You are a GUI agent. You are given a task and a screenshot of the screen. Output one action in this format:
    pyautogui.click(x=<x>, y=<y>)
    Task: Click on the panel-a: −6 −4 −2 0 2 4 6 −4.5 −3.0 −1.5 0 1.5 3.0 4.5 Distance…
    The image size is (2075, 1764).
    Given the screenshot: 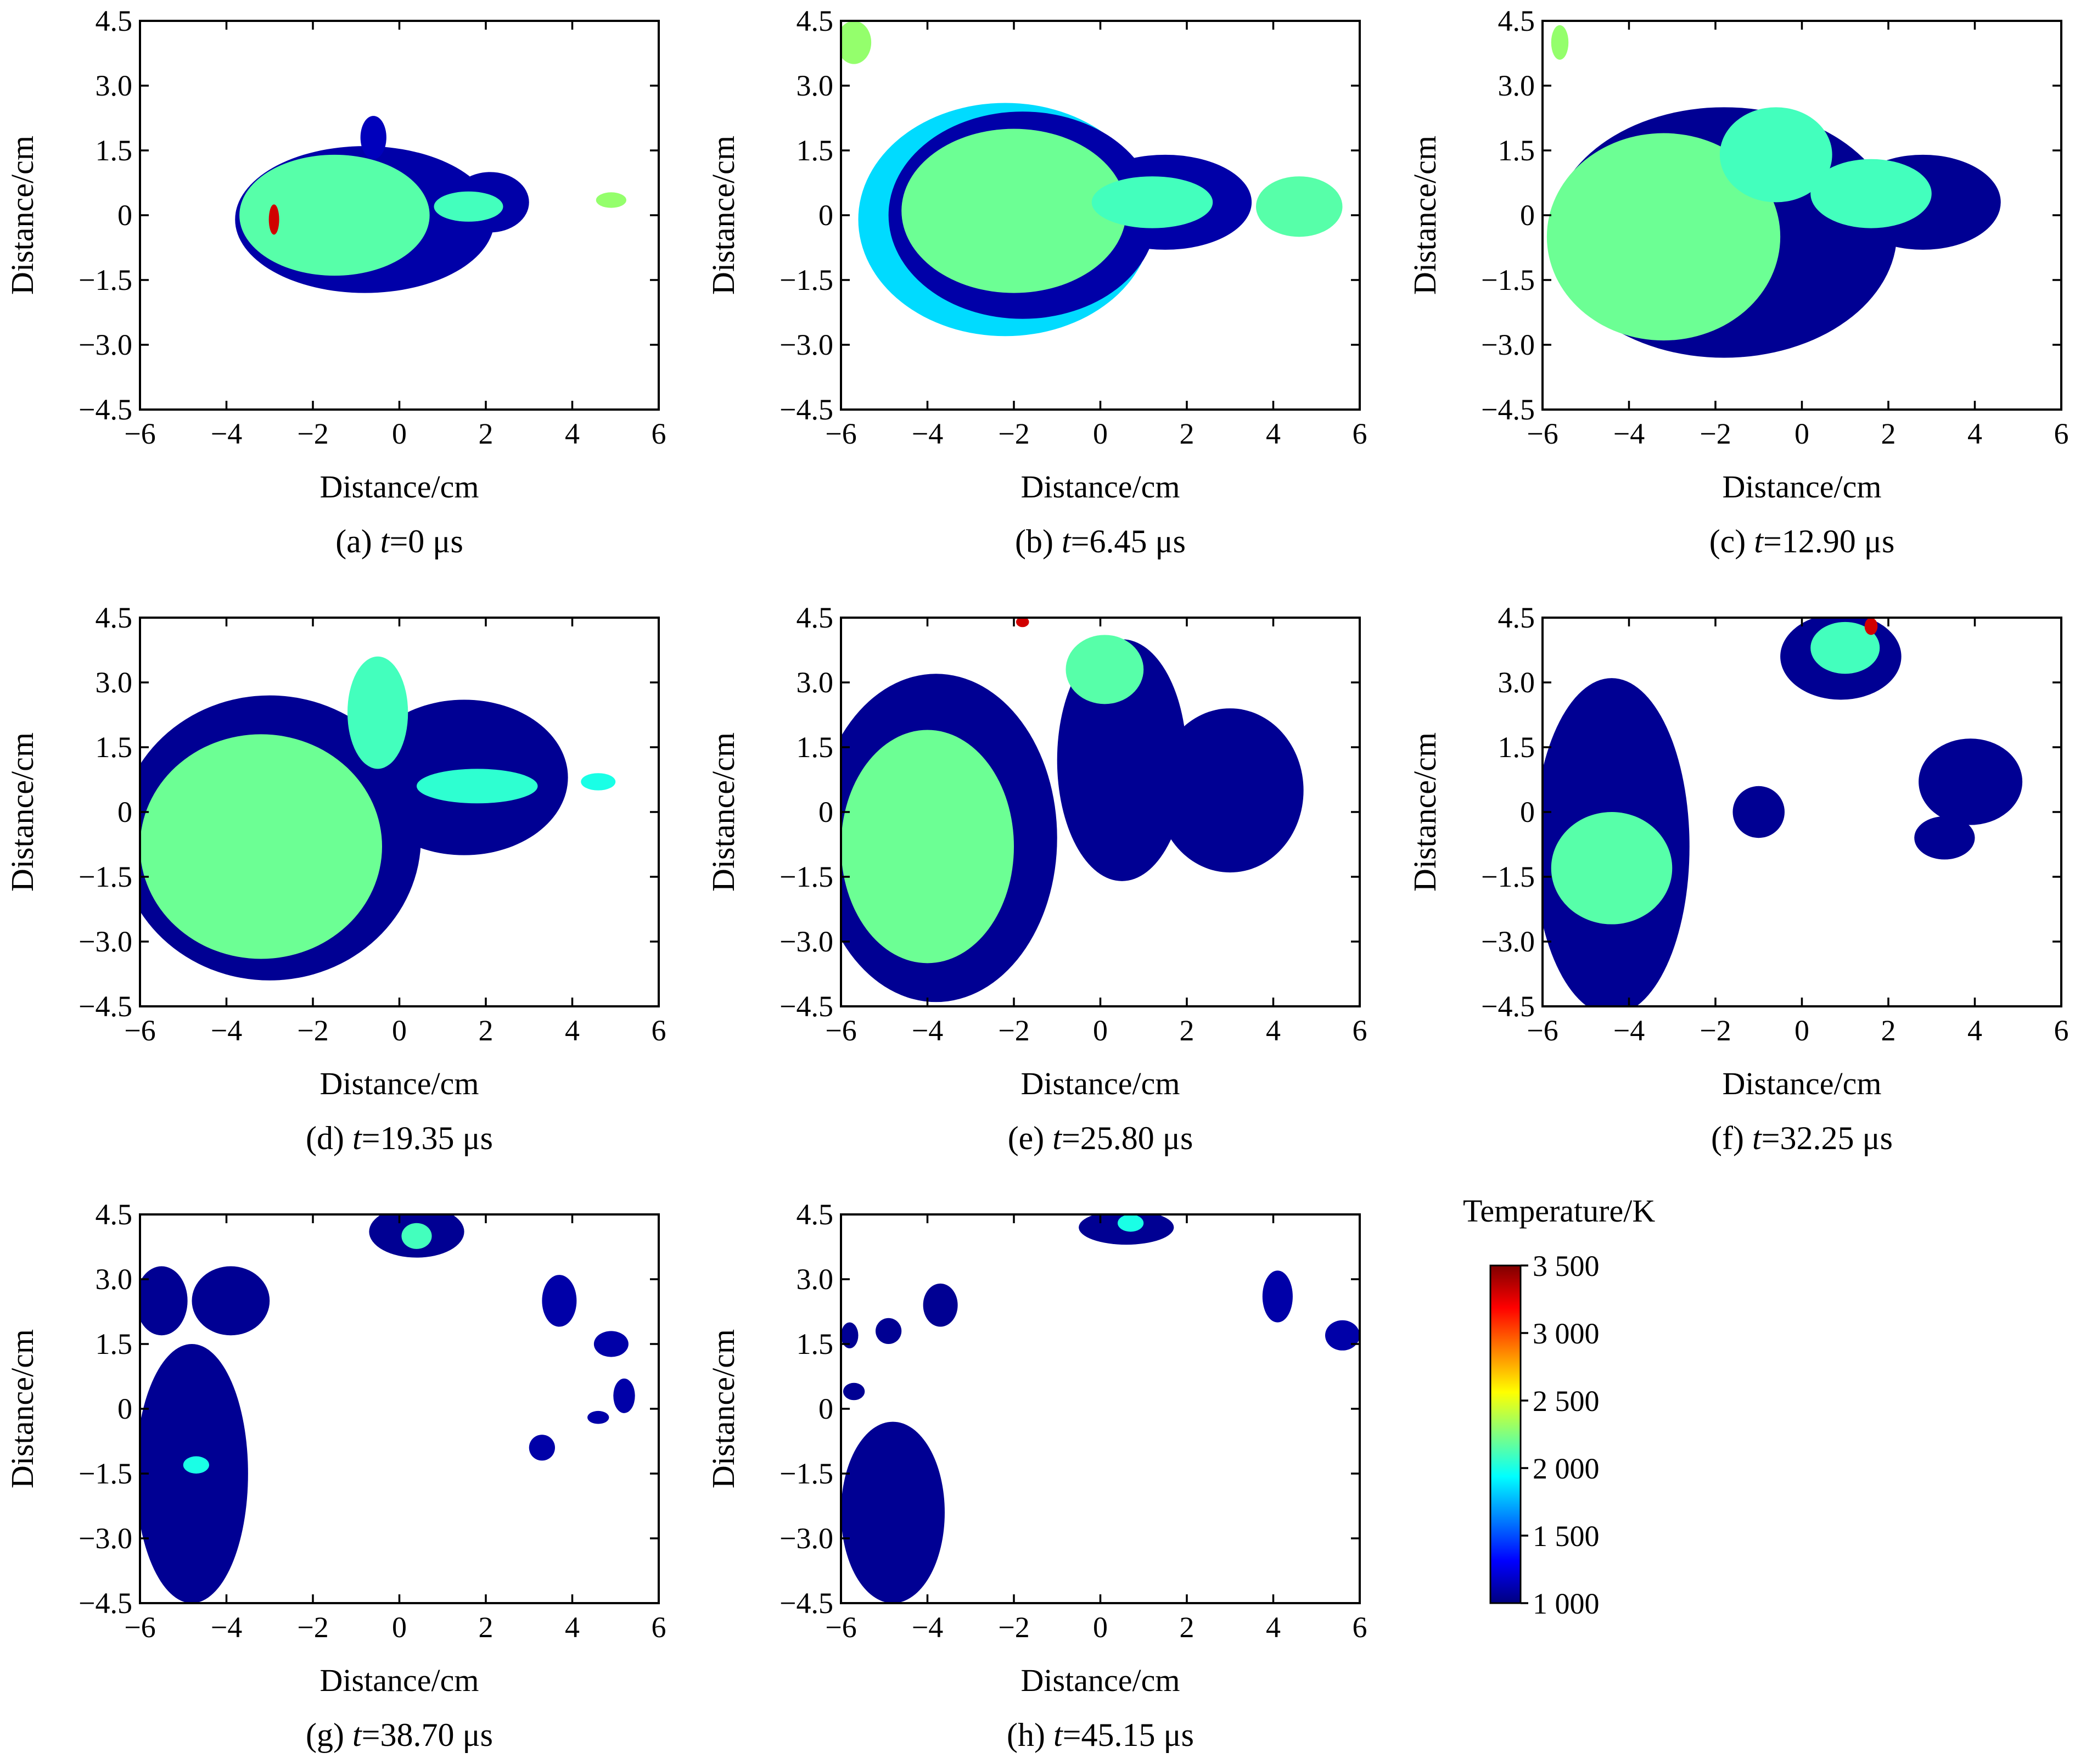 What is the action you would take?
    pyautogui.click(x=335, y=282)
    